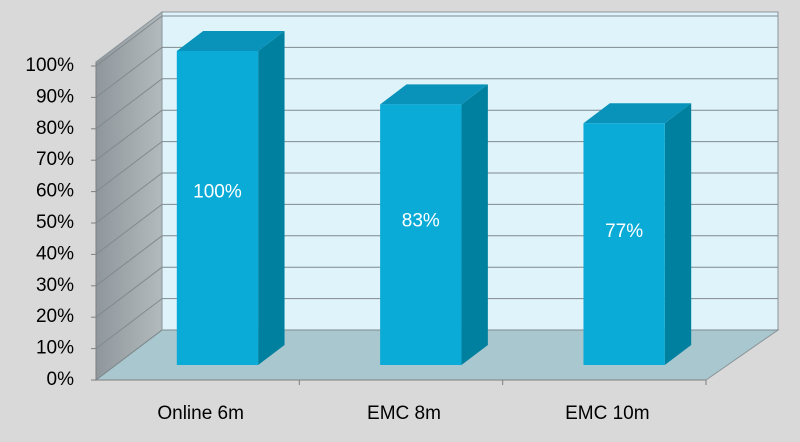 The width and height of the screenshot is (800, 442). I want to click on value-label: 100%, so click(217, 191).